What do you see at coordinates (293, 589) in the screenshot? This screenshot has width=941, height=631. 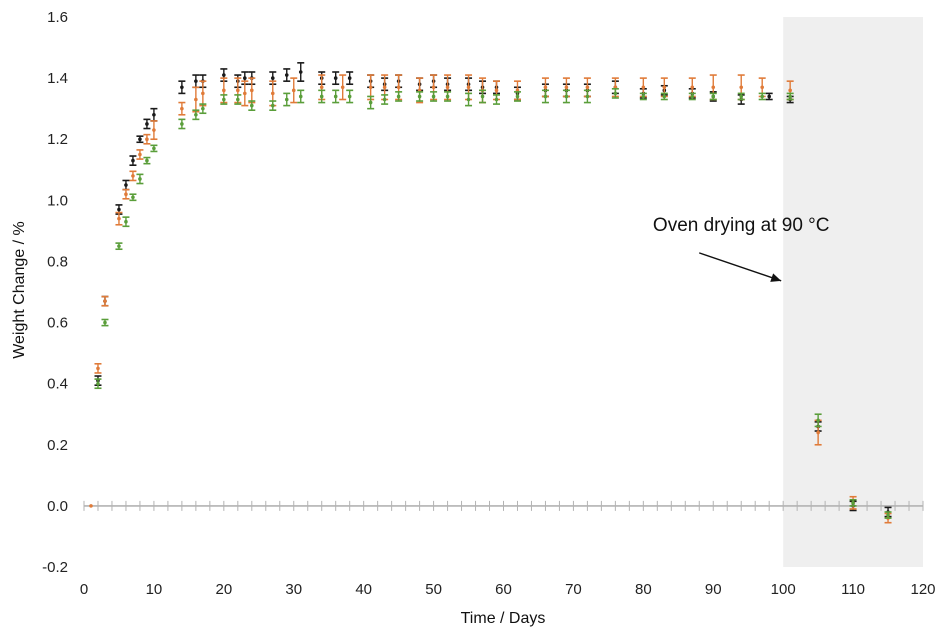 I see `x-tick-label: 30` at bounding box center [293, 589].